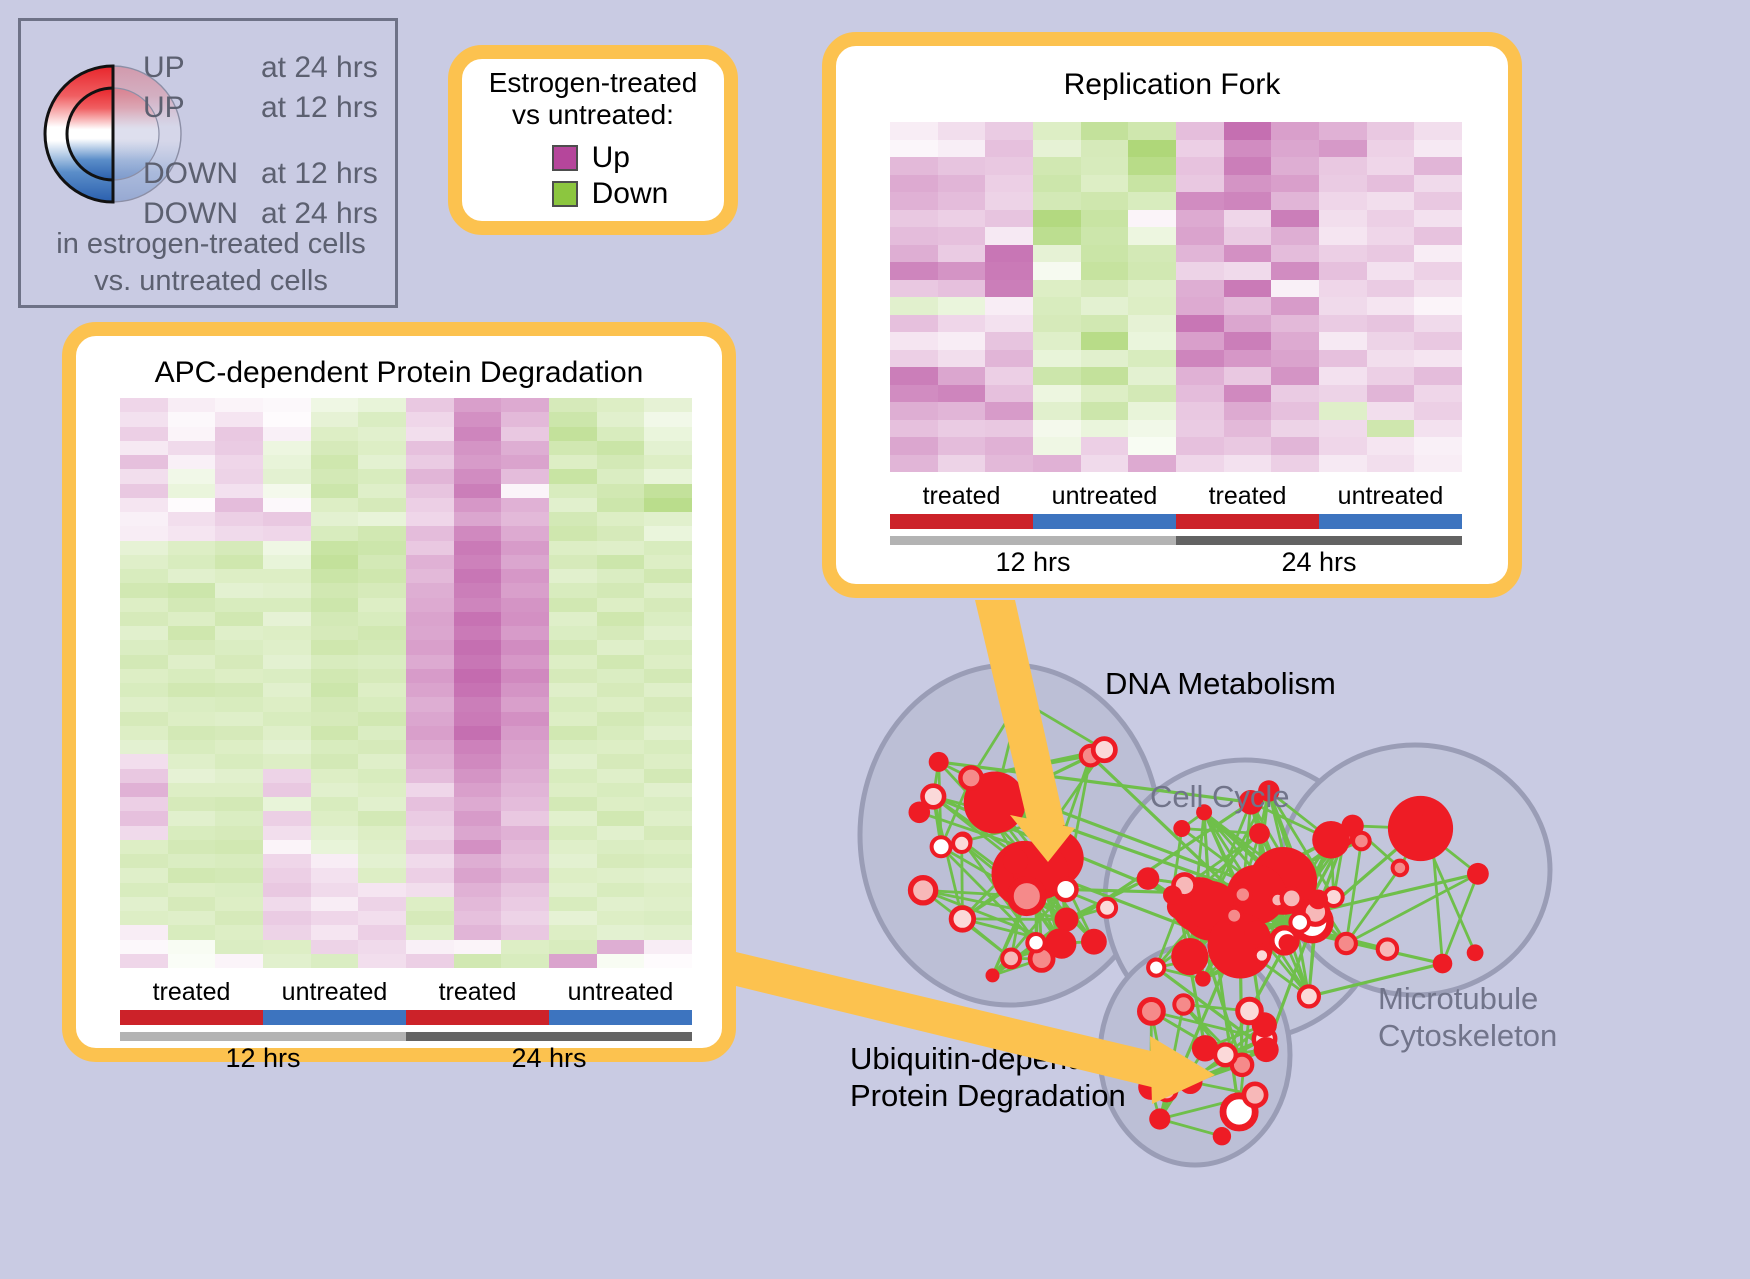 This screenshot has height=1279, width=1750. What do you see at coordinates (268, 71) in the screenshot?
I see `ring-legend-row-up24: UP at 24 hrs` at bounding box center [268, 71].